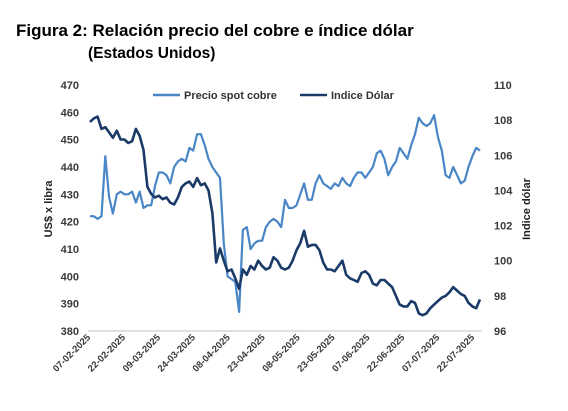 Image resolution: width=568 pixels, height=411 pixels. I want to click on y-right-tick-label: 106, so click(503, 156).